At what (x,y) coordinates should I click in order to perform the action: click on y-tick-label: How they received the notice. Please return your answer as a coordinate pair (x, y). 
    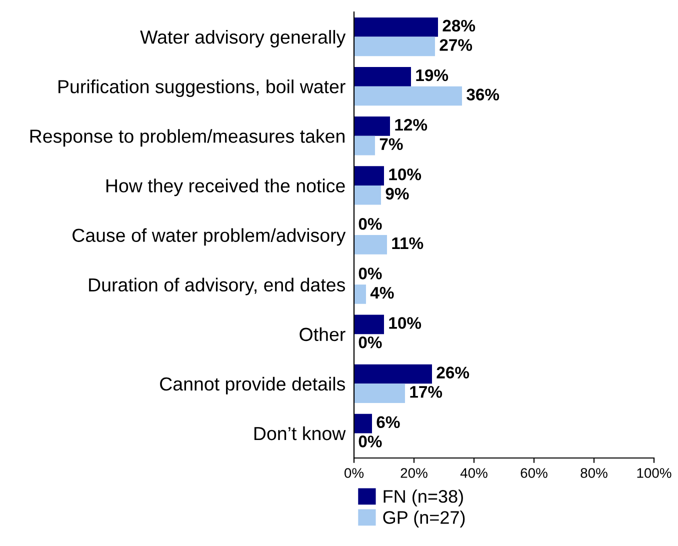
    Looking at the image, I should click on (225, 187).